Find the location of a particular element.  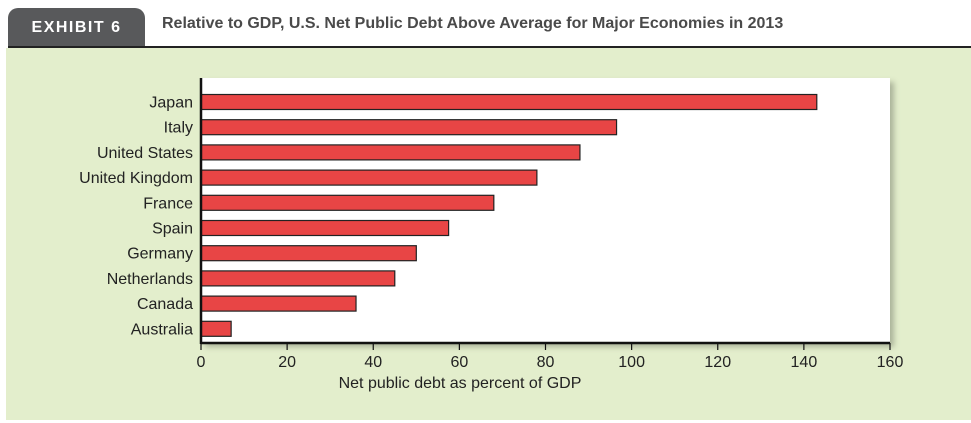

bar-italy is located at coordinates (409, 127).